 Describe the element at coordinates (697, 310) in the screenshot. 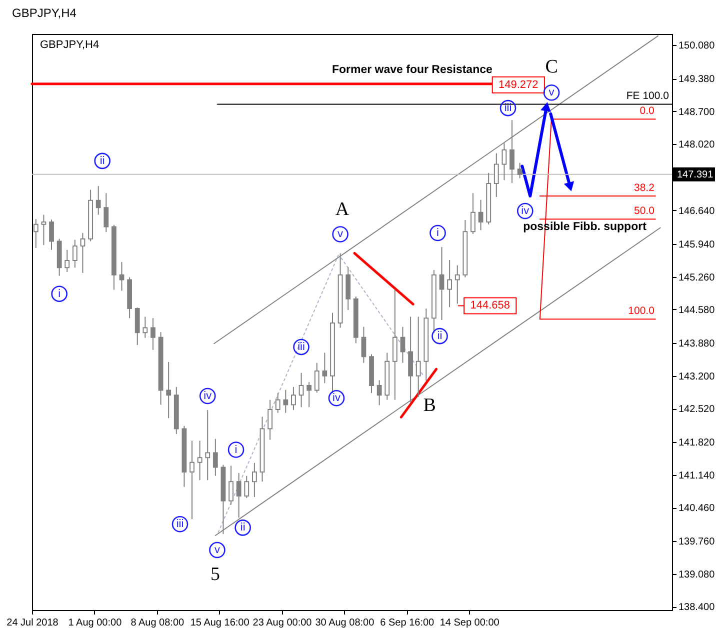

I see `y-tick-label: 144.580` at that location.